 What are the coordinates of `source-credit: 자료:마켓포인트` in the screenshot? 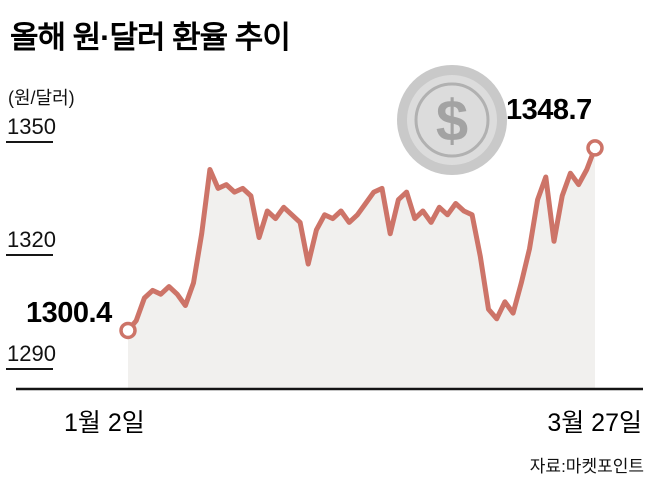 It's located at (586, 466).